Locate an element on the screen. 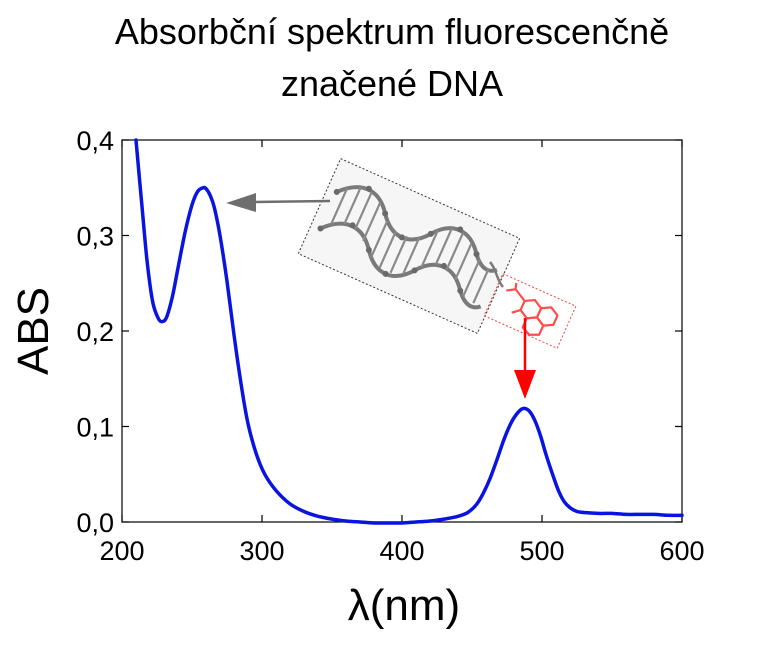 The image size is (784, 664). dna-molecule-illustration is located at coordinates (409, 246).